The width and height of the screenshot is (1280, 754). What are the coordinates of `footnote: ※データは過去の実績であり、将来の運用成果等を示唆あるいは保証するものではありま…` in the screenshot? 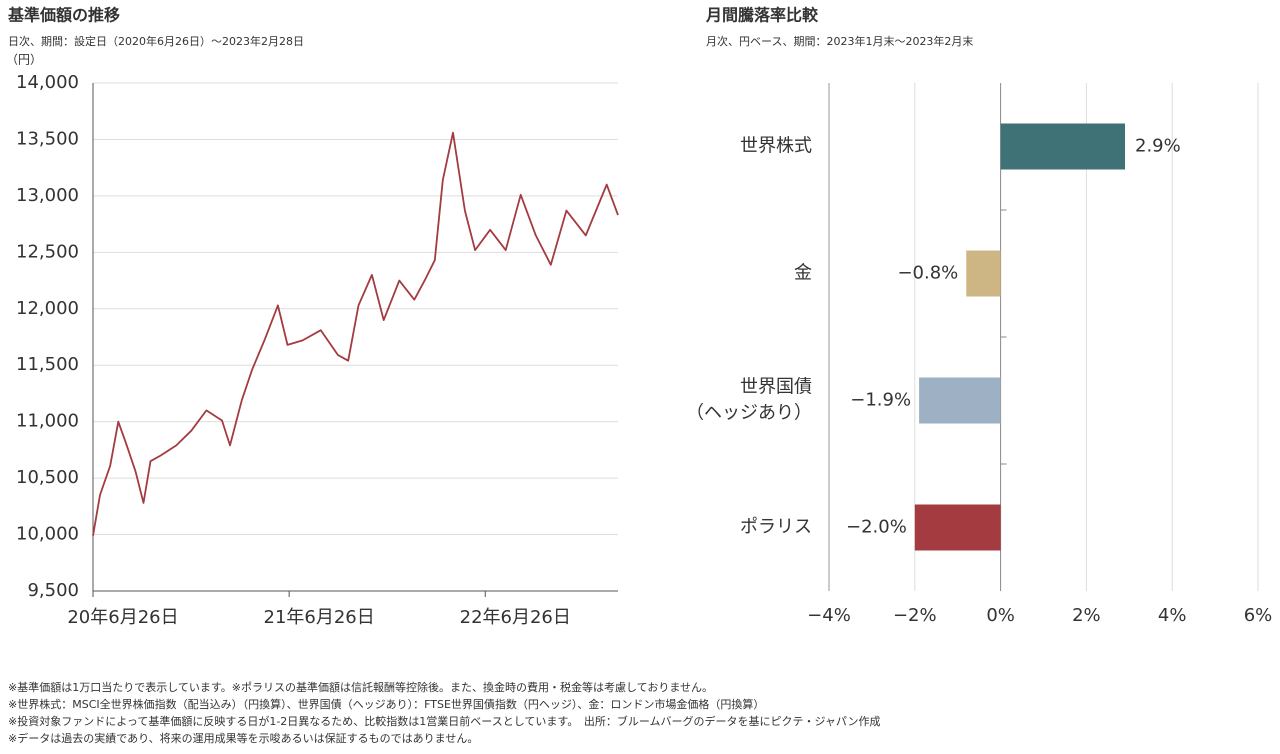 It's located at (243, 738).